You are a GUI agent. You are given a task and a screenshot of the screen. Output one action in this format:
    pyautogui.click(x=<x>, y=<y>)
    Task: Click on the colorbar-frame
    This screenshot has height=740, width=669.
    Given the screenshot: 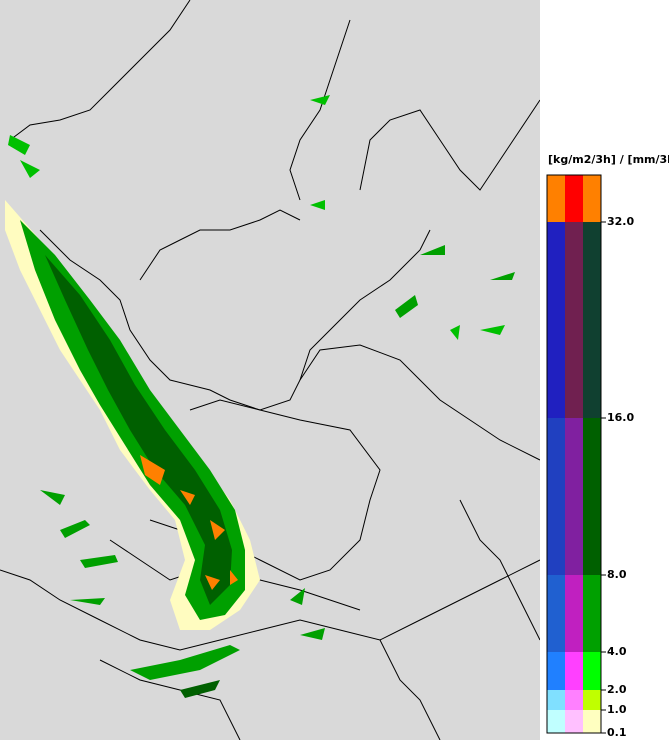 What is the action you would take?
    pyautogui.click(x=574, y=454)
    